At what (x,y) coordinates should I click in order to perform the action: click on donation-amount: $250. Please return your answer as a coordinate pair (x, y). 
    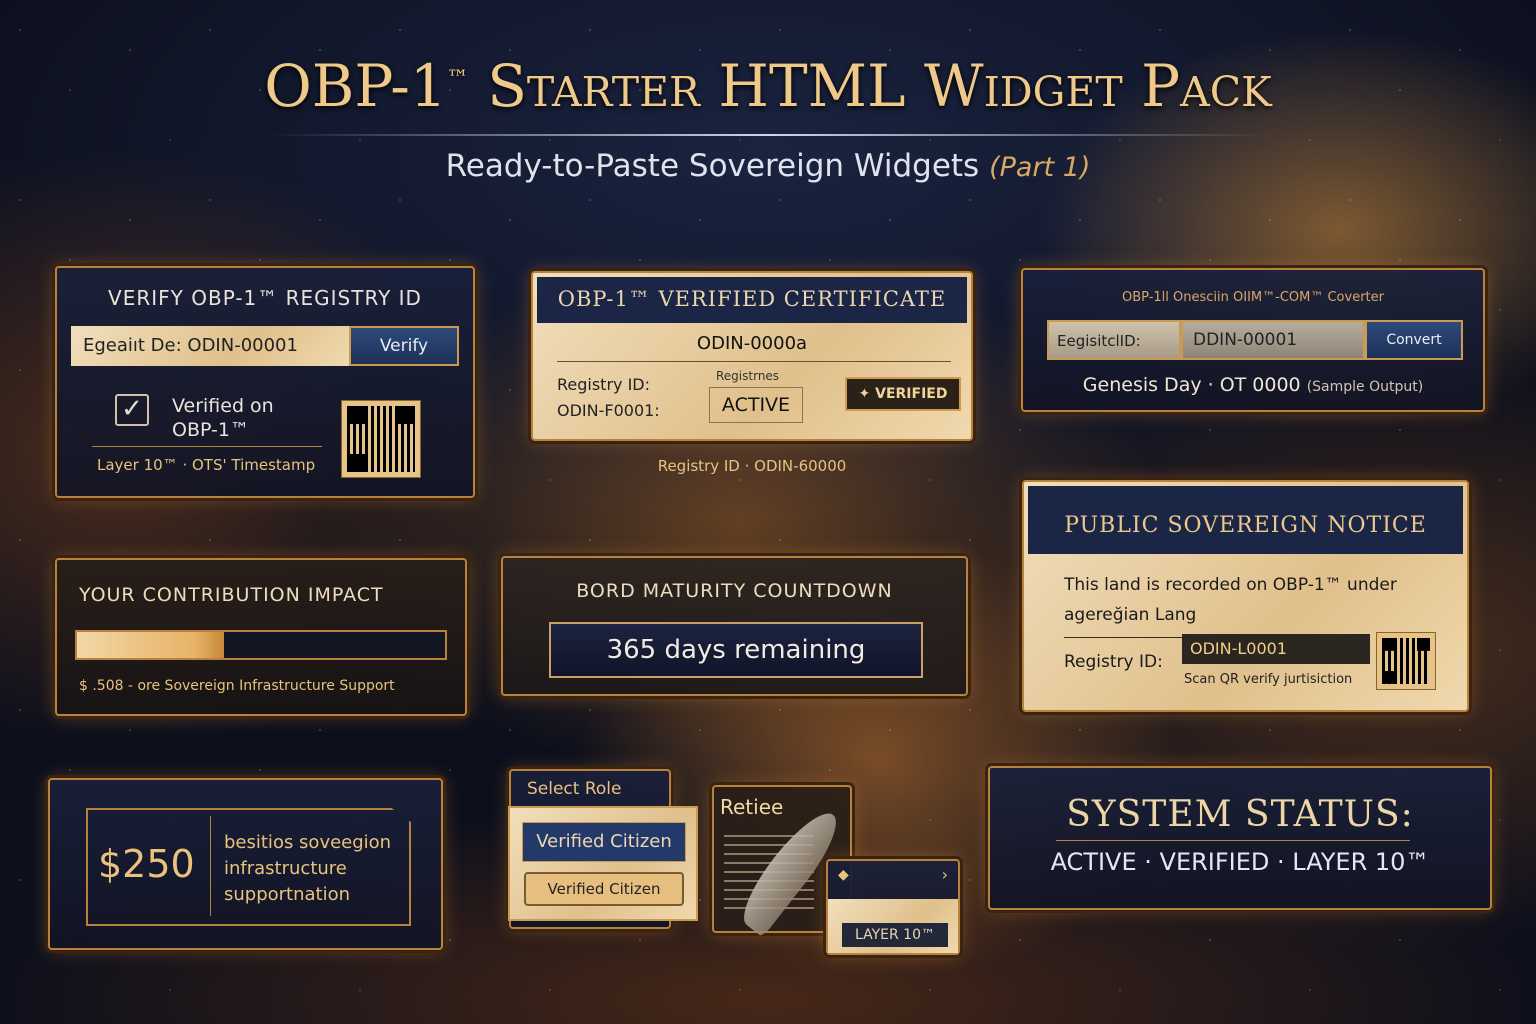
    Looking at the image, I should click on (146, 864).